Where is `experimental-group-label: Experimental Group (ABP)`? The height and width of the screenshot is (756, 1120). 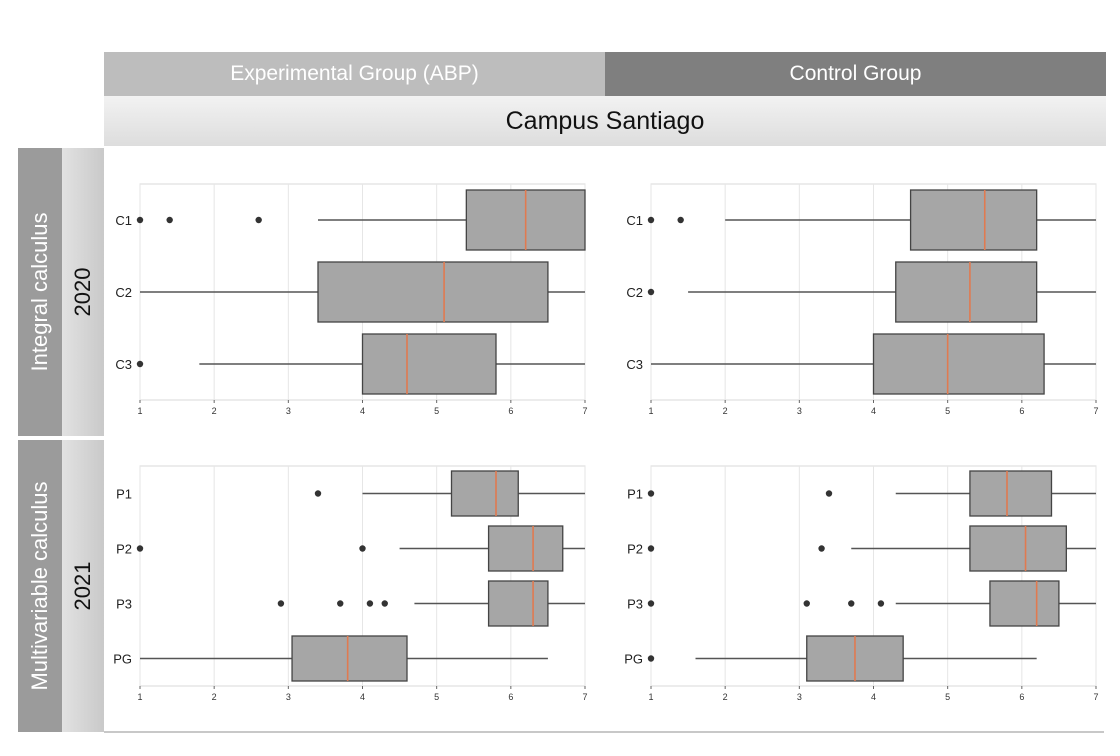 experimental-group-label: Experimental Group (ABP) is located at coordinates (354, 73).